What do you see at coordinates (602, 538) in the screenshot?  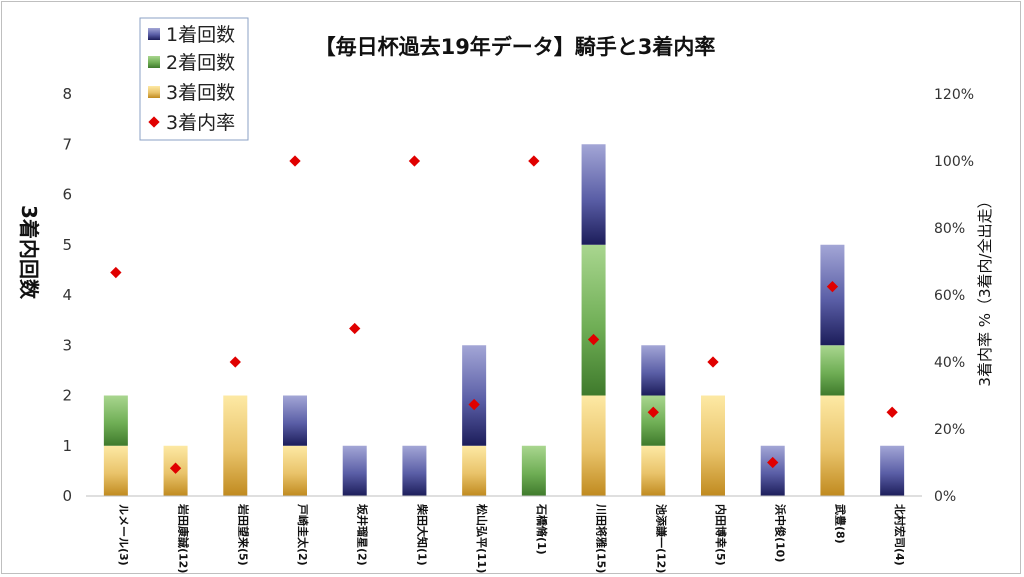 I see `category-label: 川田将雅(15)` at bounding box center [602, 538].